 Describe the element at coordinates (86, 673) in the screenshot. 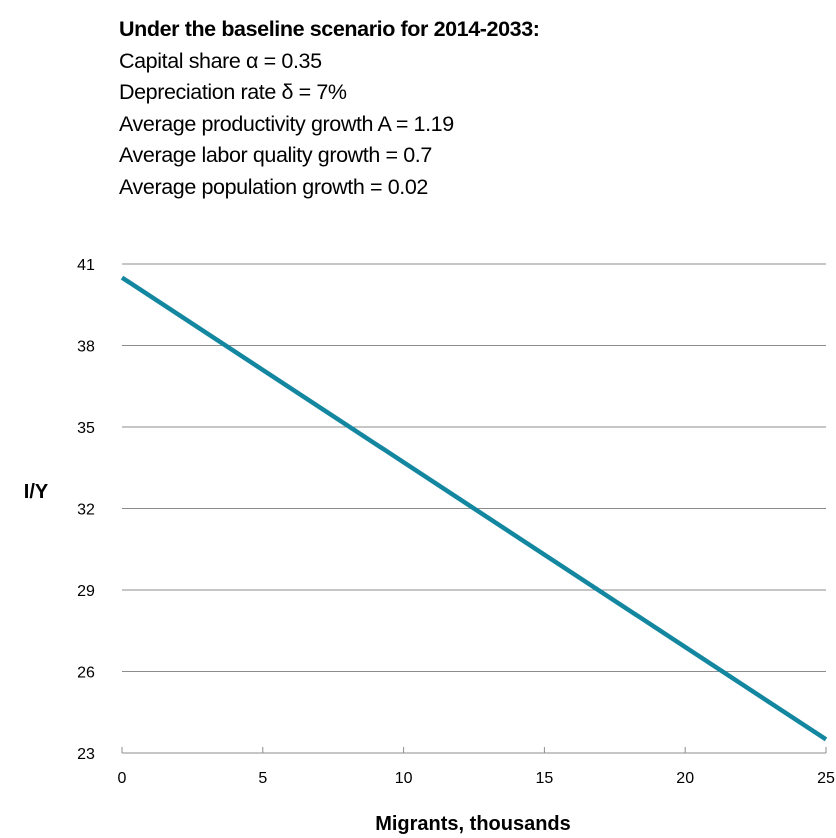

I see `y-tick-label: 26` at that location.